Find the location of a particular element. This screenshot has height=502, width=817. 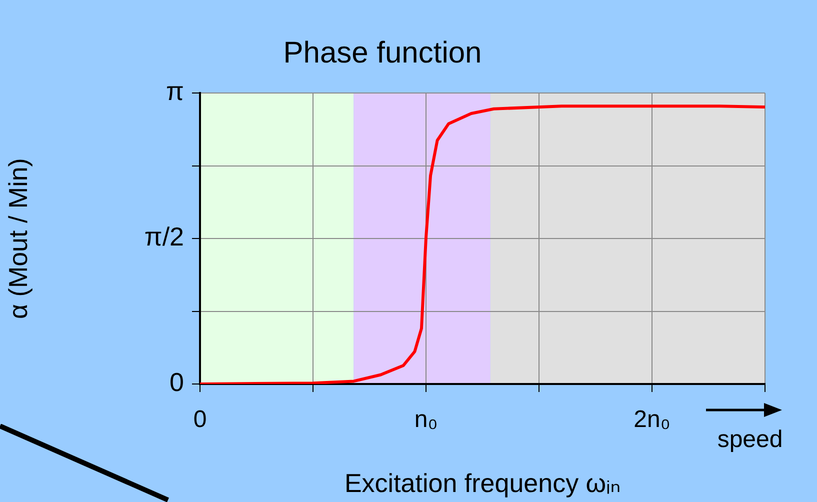

x-tick-label: n₀ is located at coordinates (426, 420).